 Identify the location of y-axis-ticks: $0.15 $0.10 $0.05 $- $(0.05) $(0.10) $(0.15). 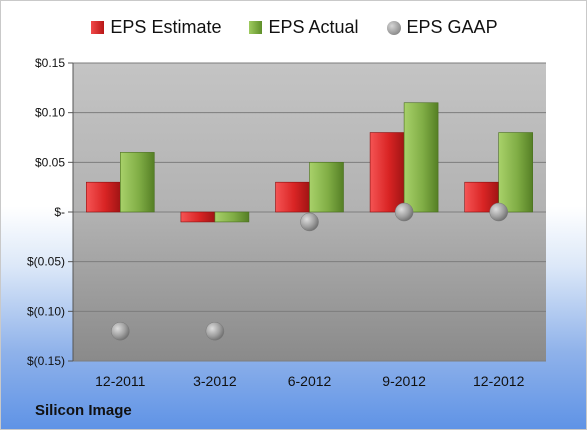
(50, 212).